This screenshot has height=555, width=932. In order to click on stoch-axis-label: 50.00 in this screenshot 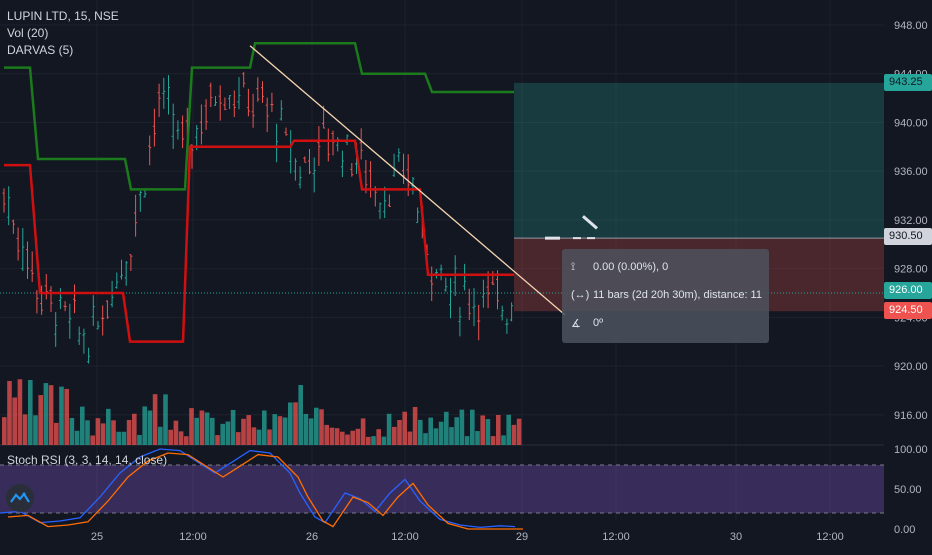, I will do `click(908, 490)`.